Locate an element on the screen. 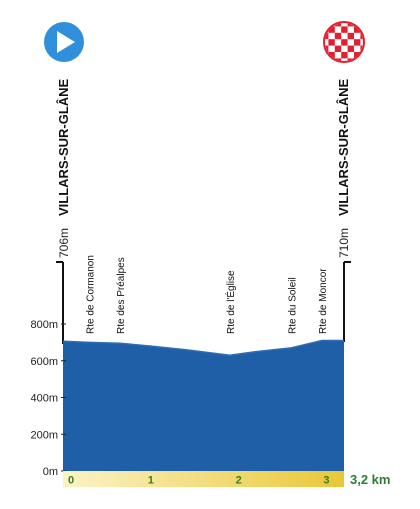 Image resolution: width=420 pixels, height=509 pixels. y-axis: 0m 200m 400m 600m 800m is located at coordinates (48, 398).